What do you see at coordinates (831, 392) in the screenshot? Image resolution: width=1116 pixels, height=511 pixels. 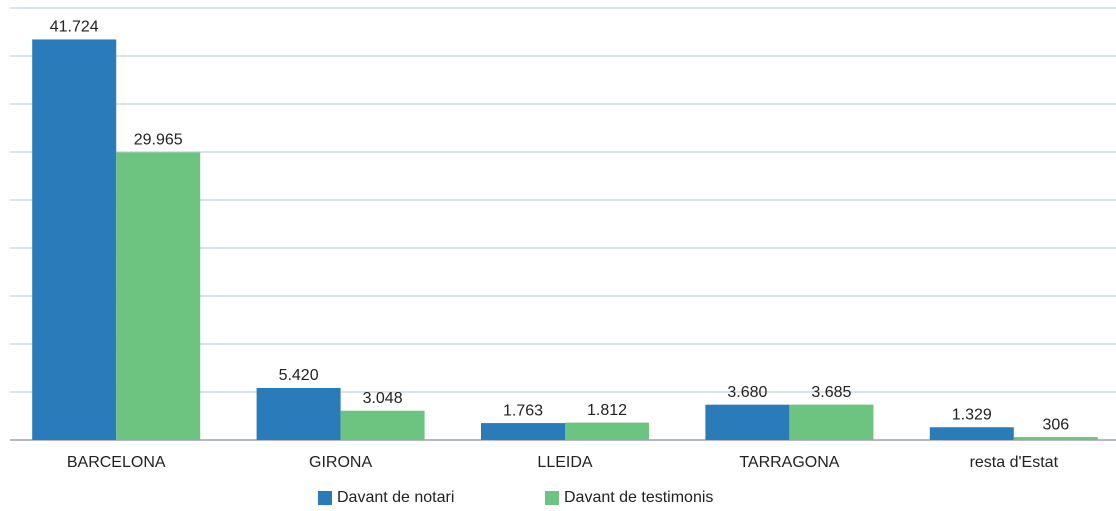 I see `value-label: 3.685` at bounding box center [831, 392].